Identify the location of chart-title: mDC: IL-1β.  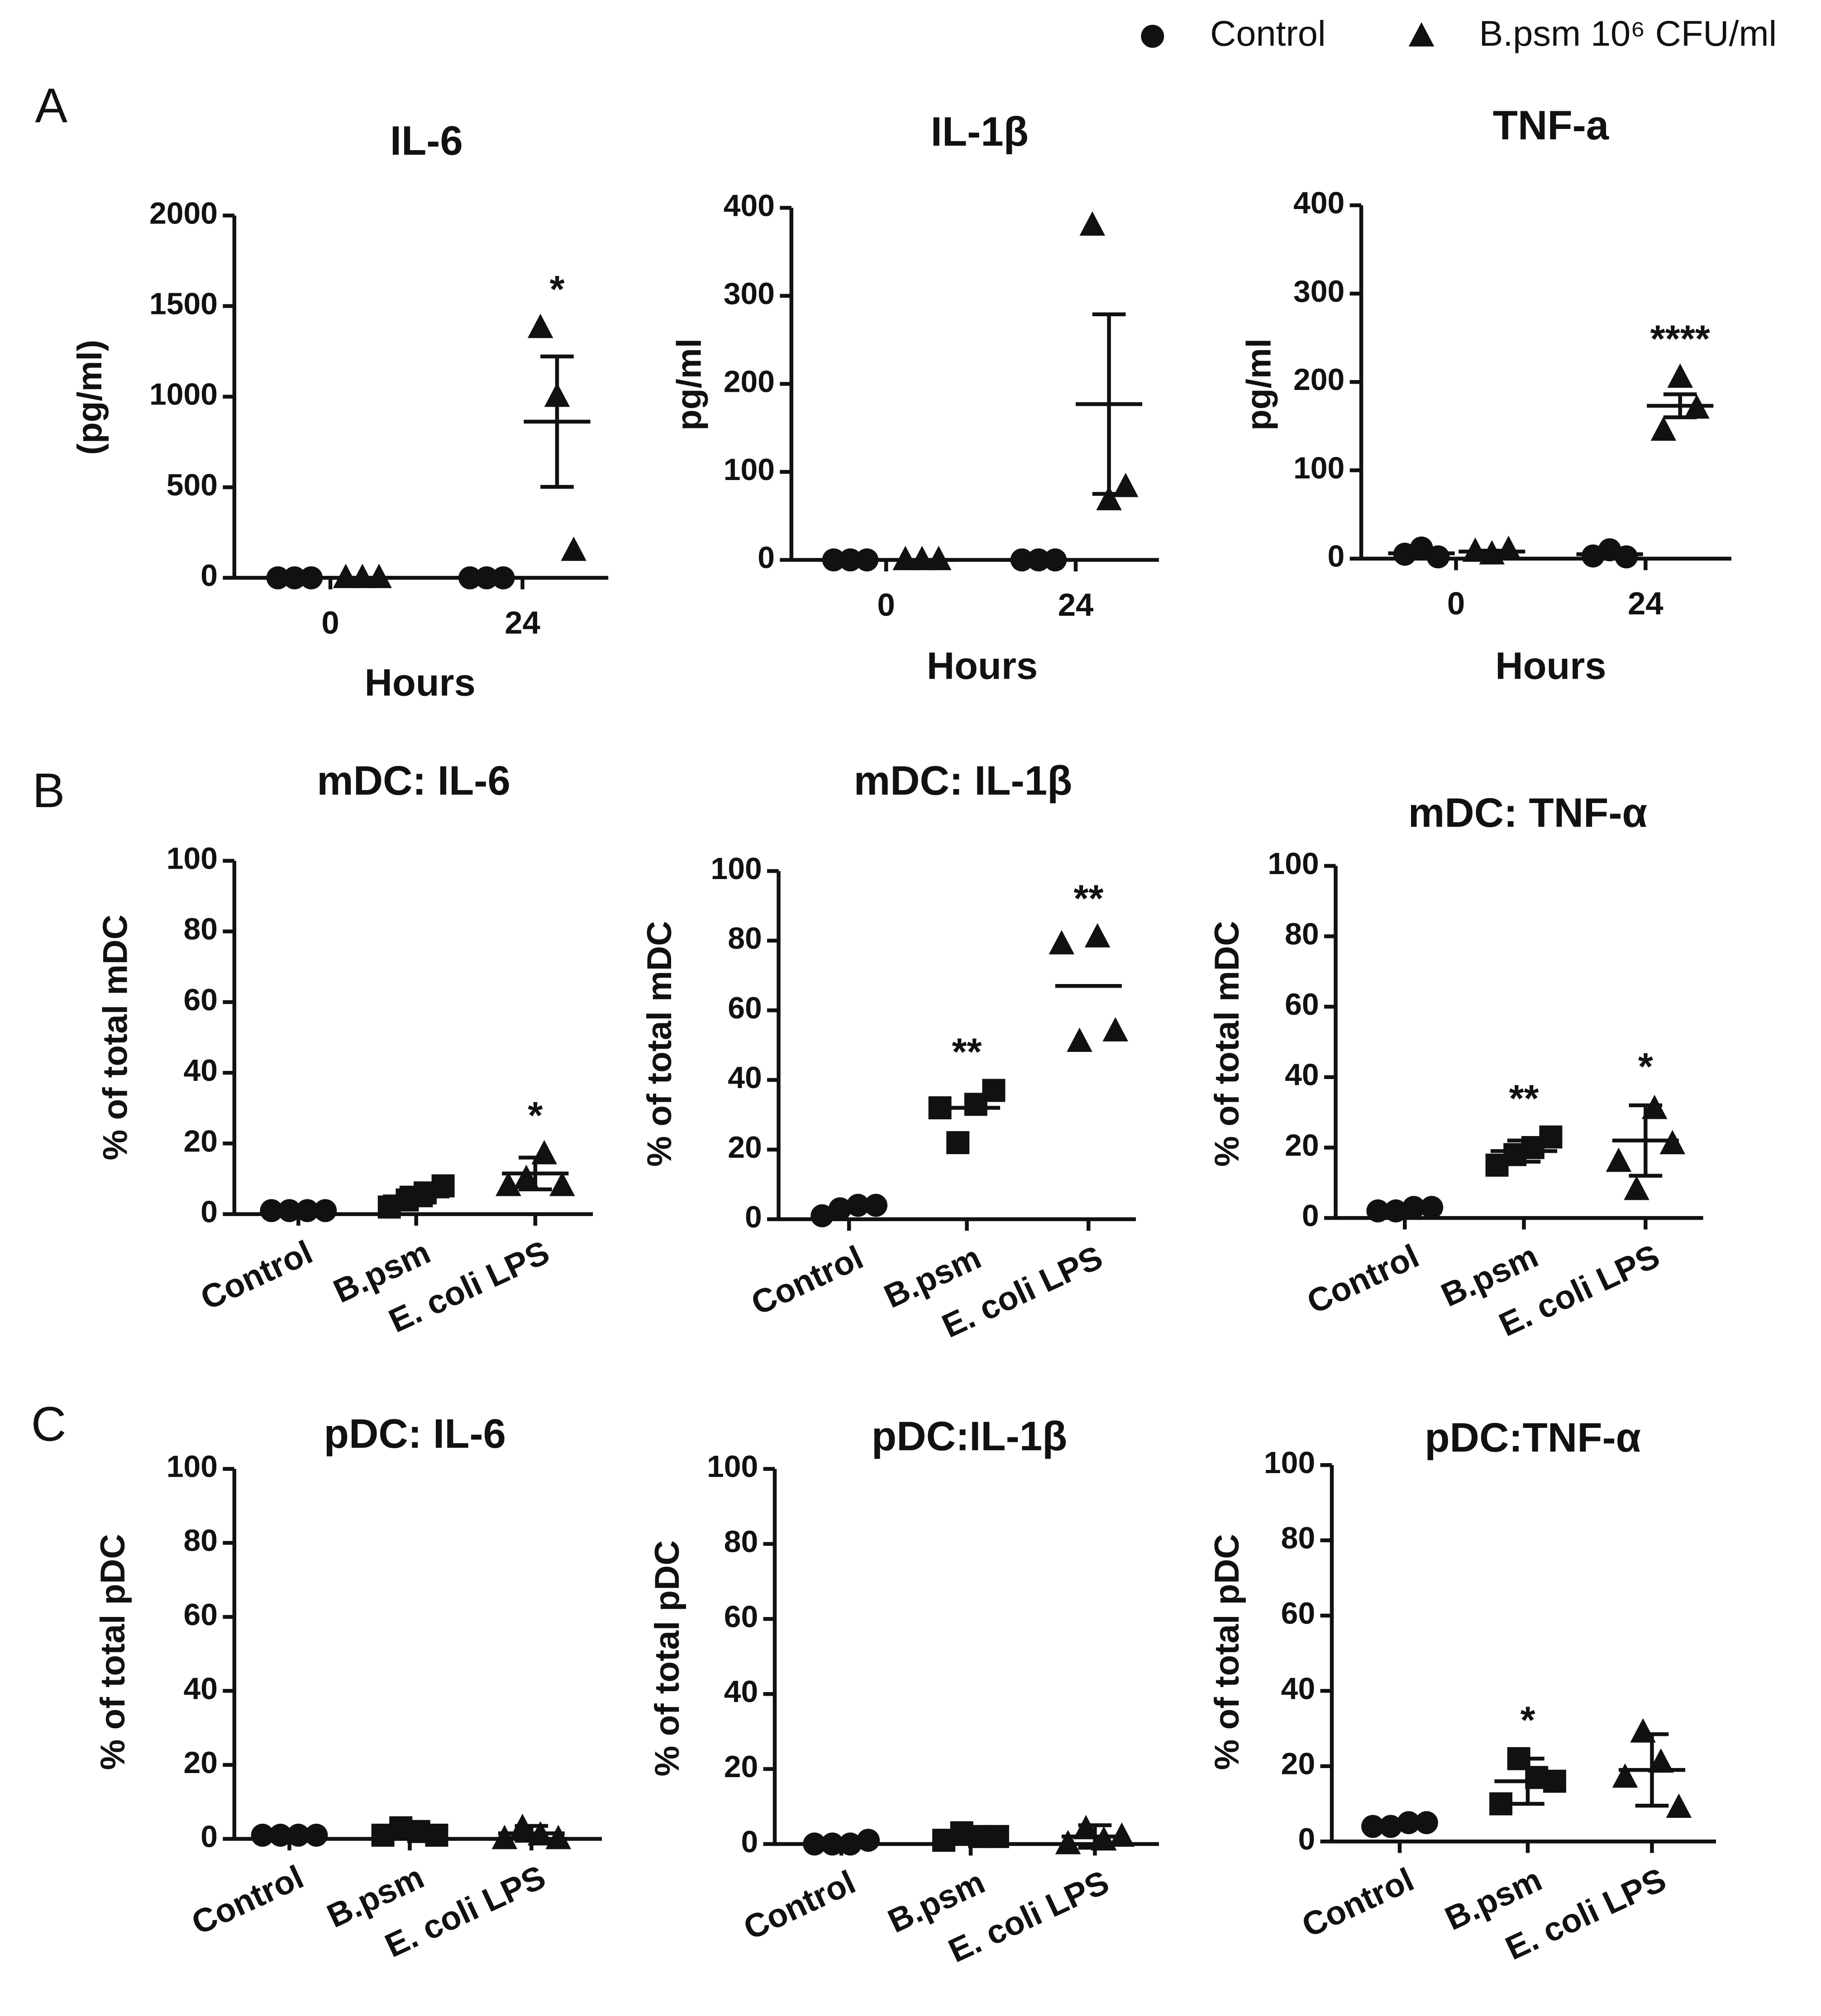
(963, 781).